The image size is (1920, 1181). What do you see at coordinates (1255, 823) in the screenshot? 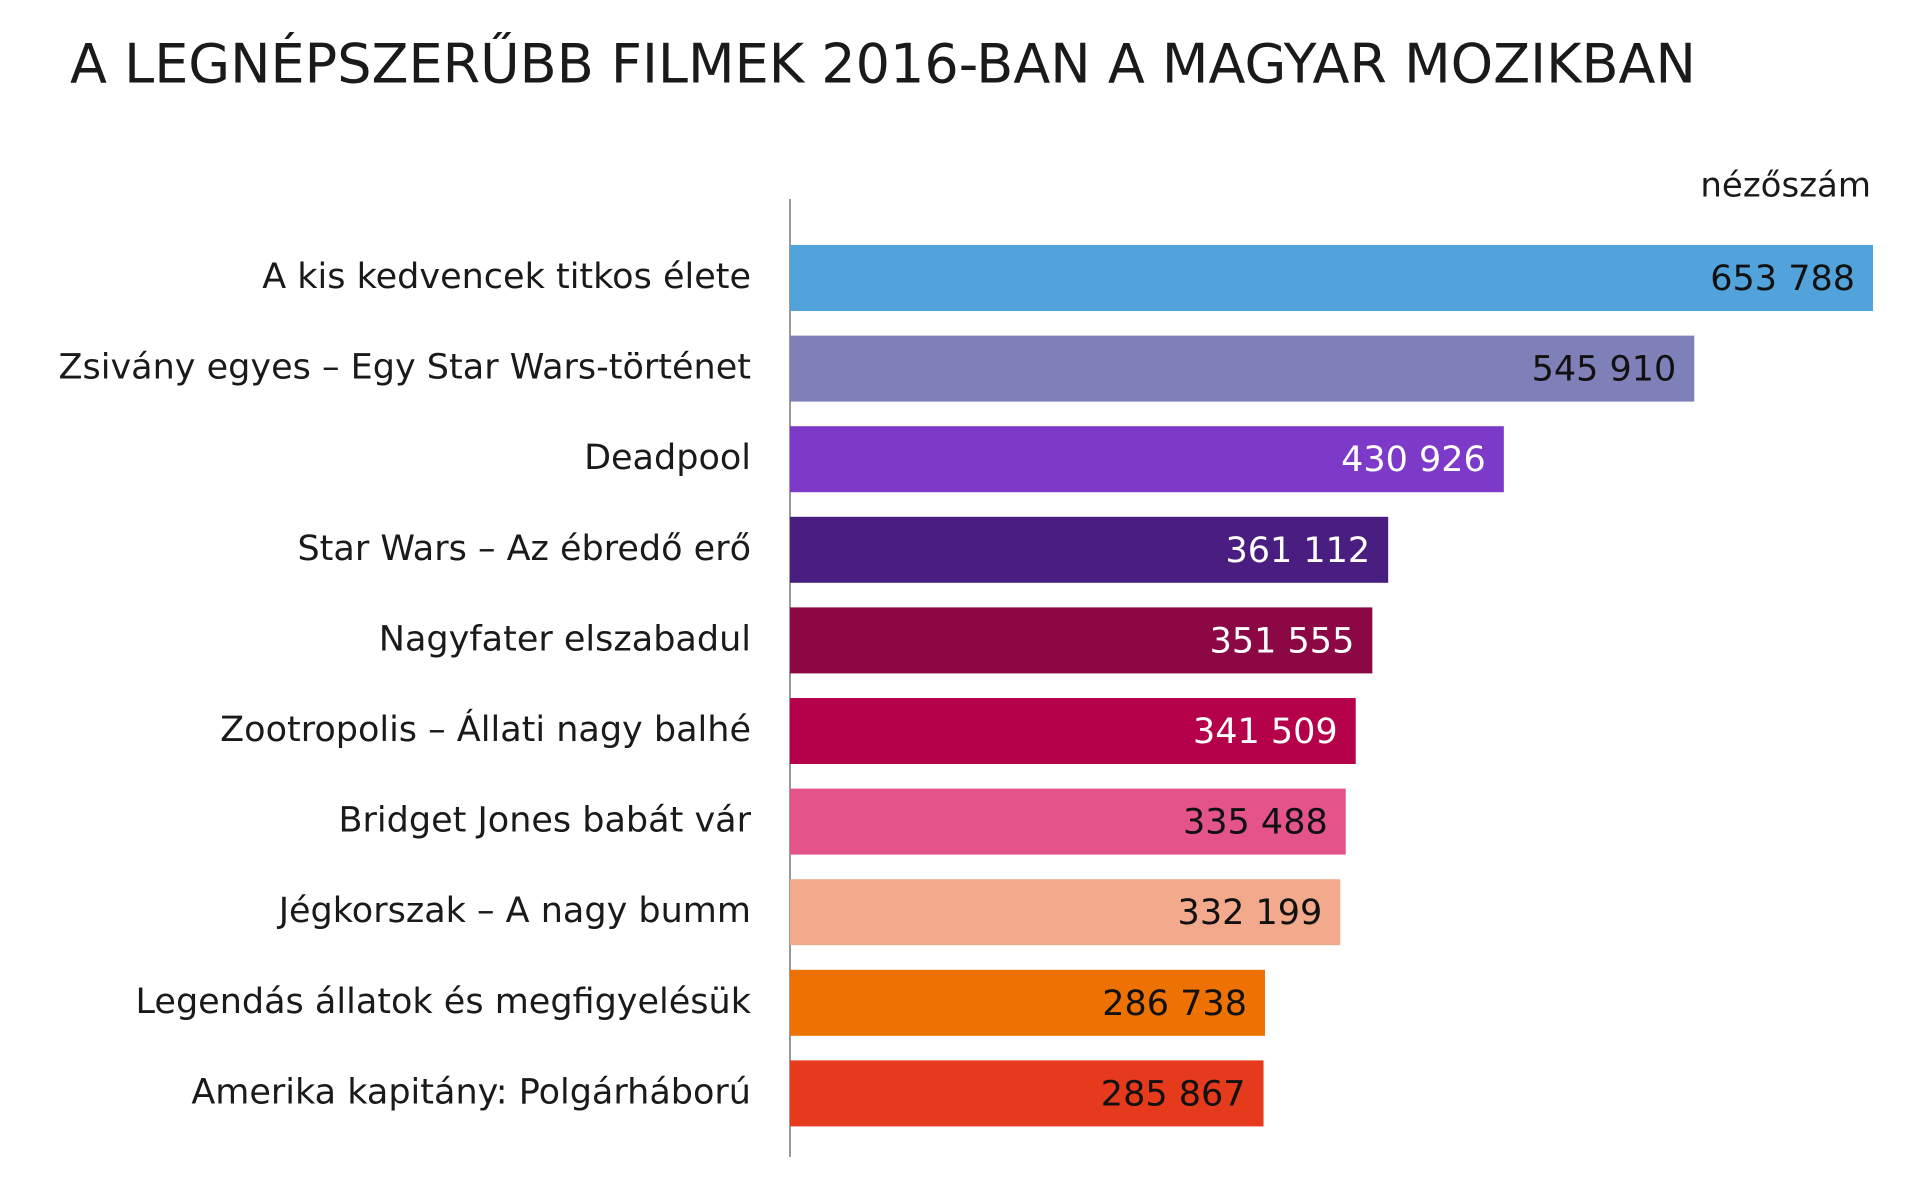
I see `value-label: 335 488` at bounding box center [1255, 823].